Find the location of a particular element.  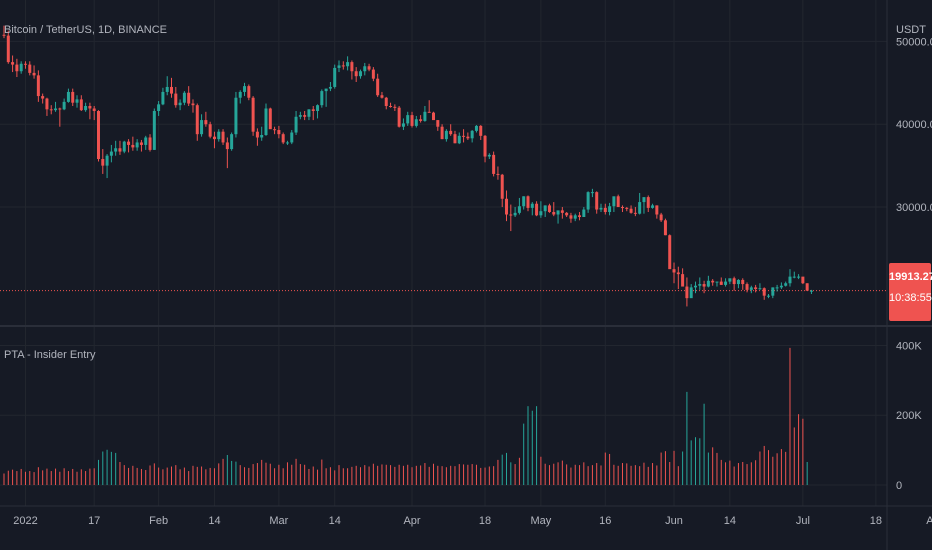

price-axis-labels: 30000.00 40000.00 50000.00 is located at coordinates (914, 125).